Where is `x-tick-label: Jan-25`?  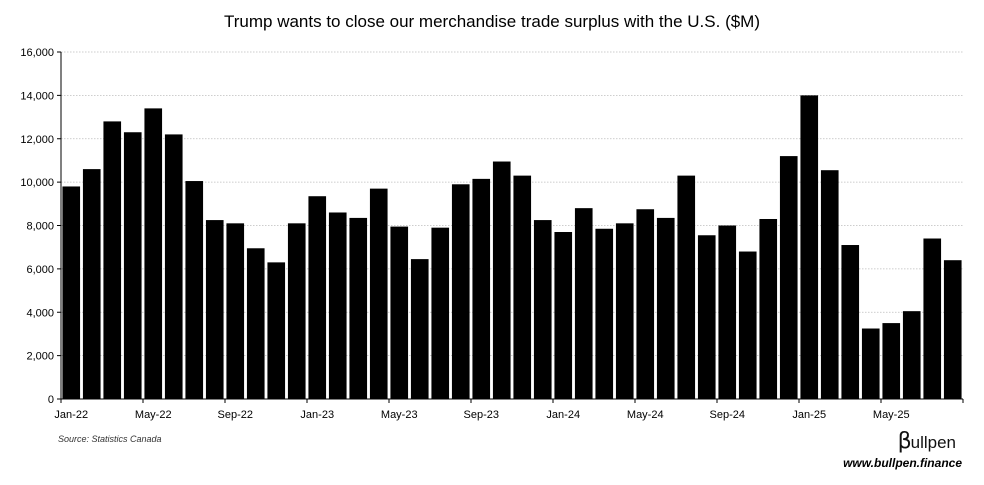
x-tick-label: Jan-25 is located at coordinates (809, 415).